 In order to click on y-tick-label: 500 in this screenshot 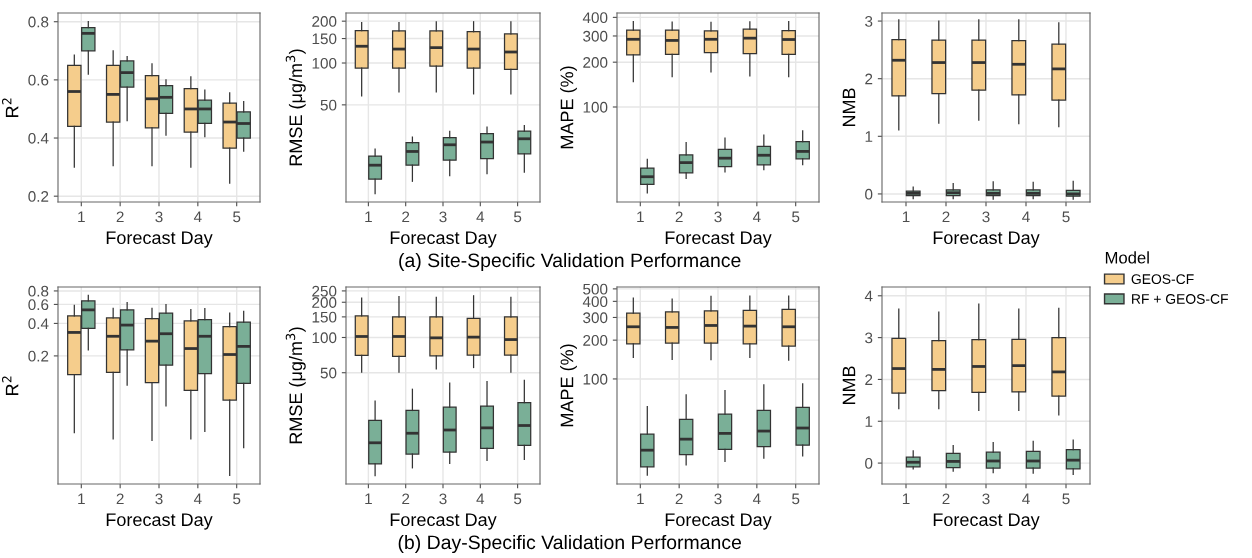, I will do `click(595, 289)`.